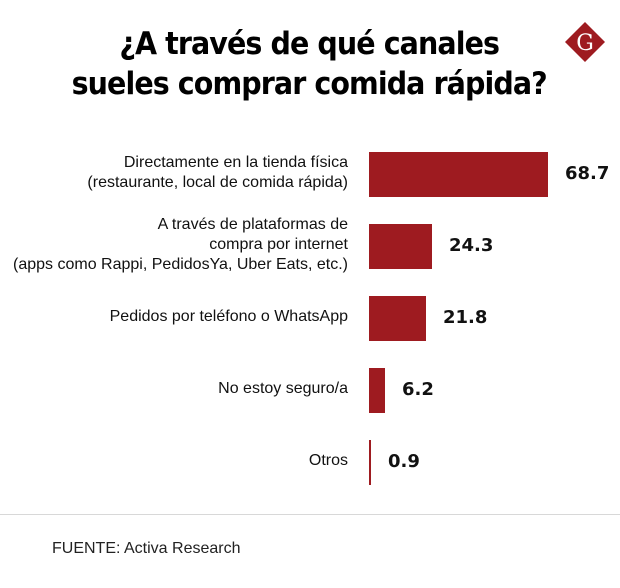 The height and width of the screenshot is (588, 620). What do you see at coordinates (309, 84) in the screenshot?
I see `title-line-2: sueles comprar comida rápida?` at bounding box center [309, 84].